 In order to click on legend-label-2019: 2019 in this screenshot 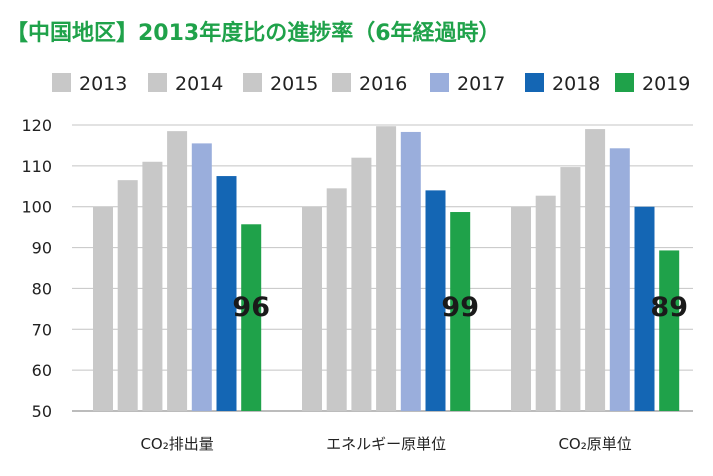, I will do `click(666, 84)`.